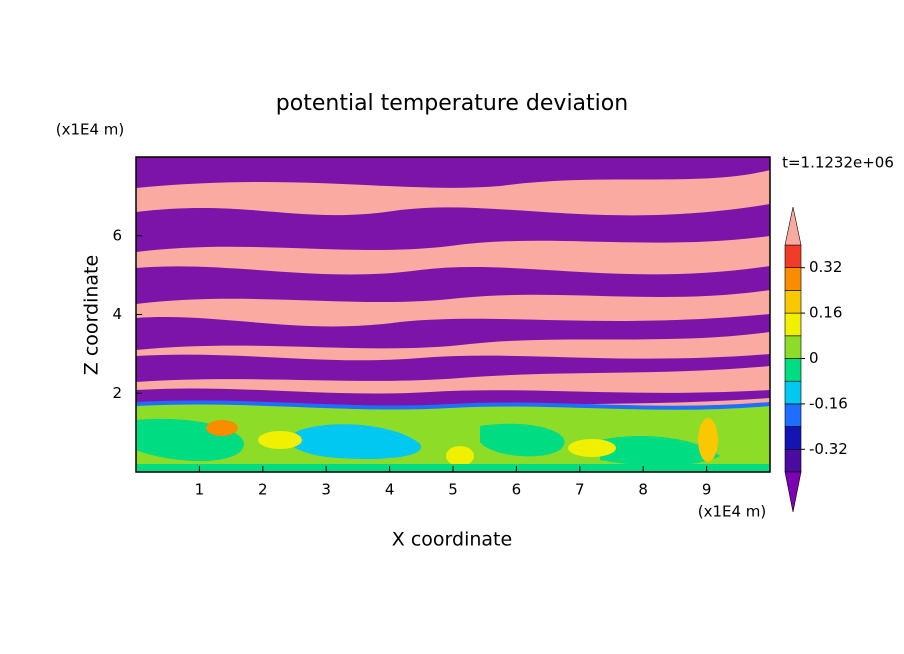 This screenshot has width=904, height=654. Describe the element at coordinates (453, 490) in the screenshot. I see `x-tick-label: 5` at that location.